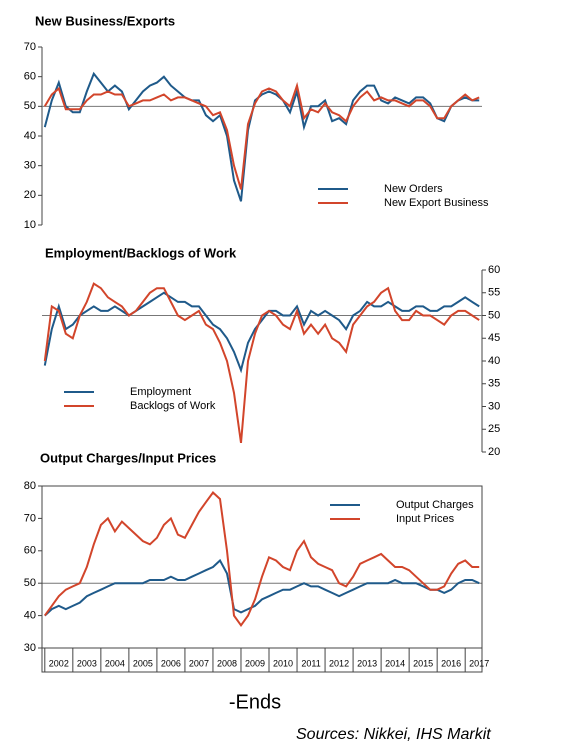 This screenshot has width=564, height=754. What do you see at coordinates (435, 505) in the screenshot?
I see `legend-label: Output Charges` at bounding box center [435, 505].